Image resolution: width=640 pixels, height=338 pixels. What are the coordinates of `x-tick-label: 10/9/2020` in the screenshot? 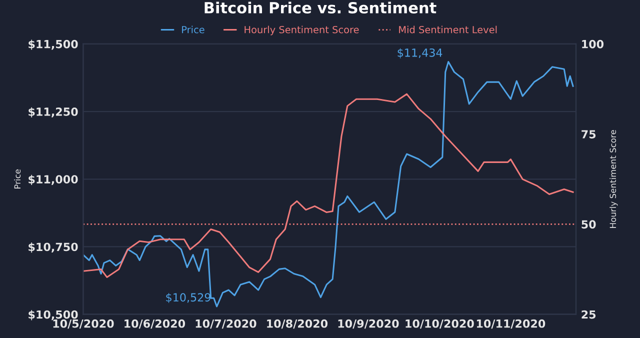 It's located at (368, 324).